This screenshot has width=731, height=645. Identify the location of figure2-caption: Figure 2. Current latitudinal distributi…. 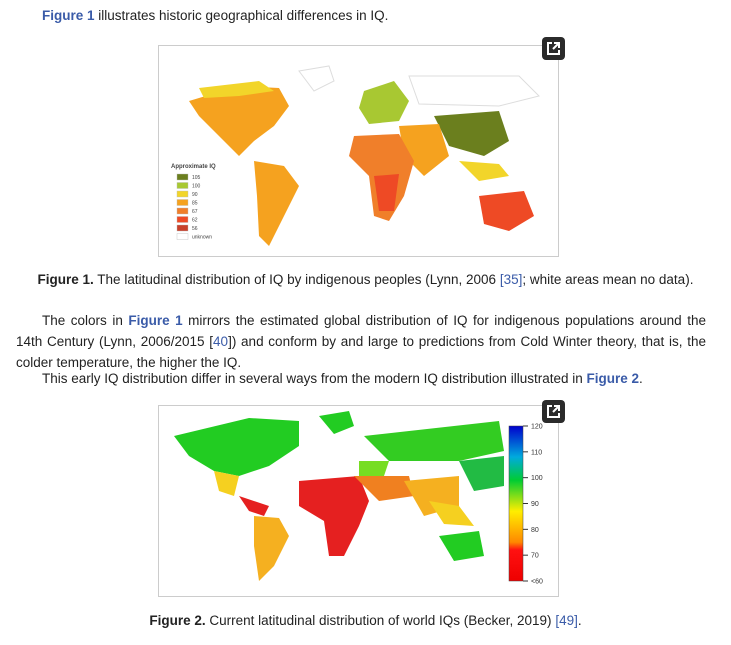
(365, 620).